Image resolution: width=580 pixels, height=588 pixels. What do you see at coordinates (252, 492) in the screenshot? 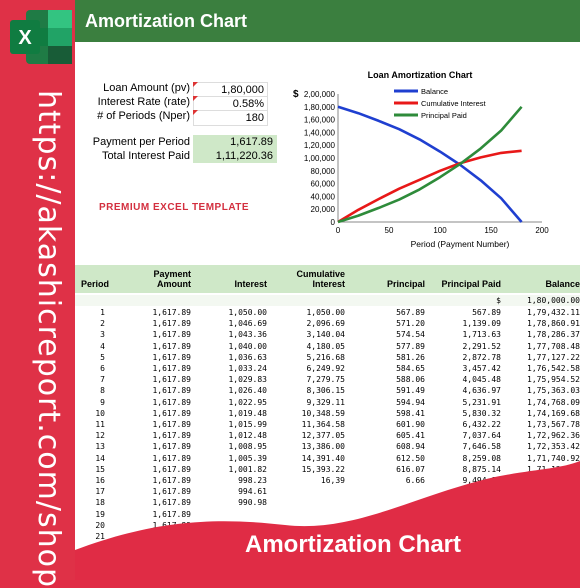
I see `table-cell: 994.61` at bounding box center [252, 492].